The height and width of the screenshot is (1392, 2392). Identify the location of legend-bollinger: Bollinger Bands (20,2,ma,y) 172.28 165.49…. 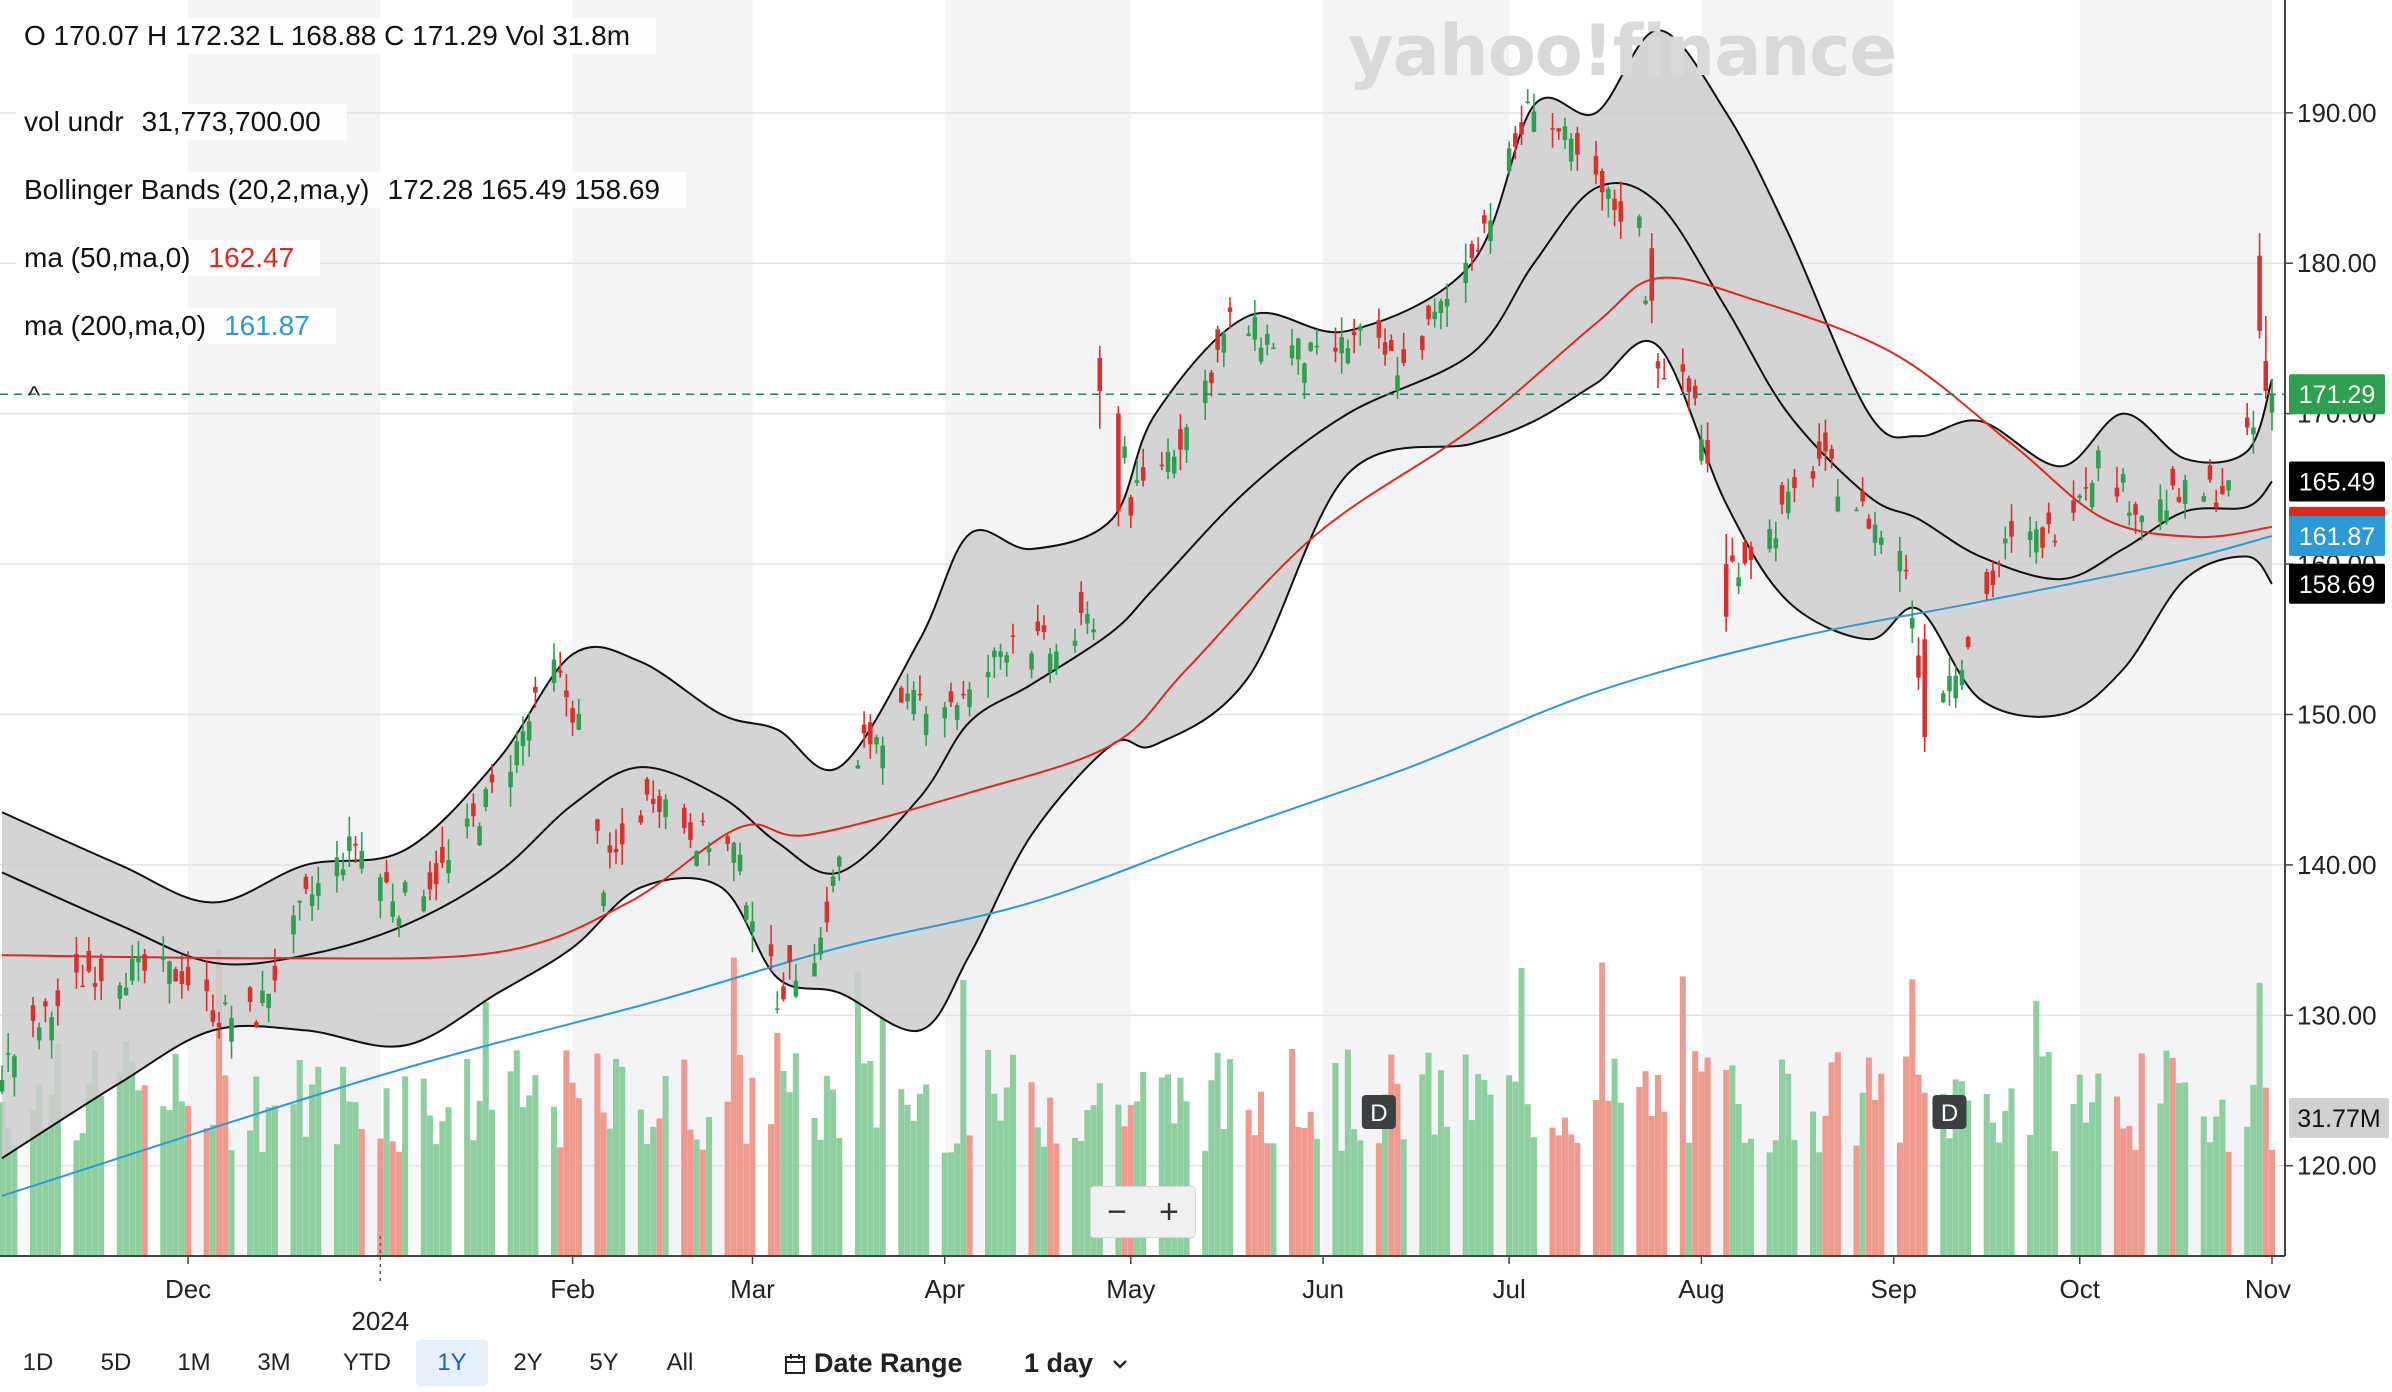
(351, 190).